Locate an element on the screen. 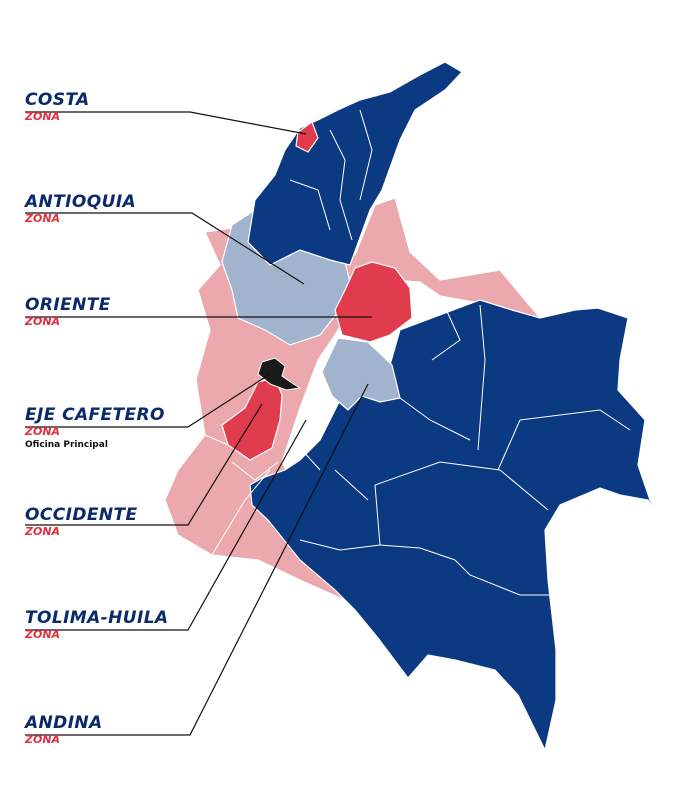 This screenshot has width=690, height=788. map-oficina-principal-marker is located at coordinates (279, 374).